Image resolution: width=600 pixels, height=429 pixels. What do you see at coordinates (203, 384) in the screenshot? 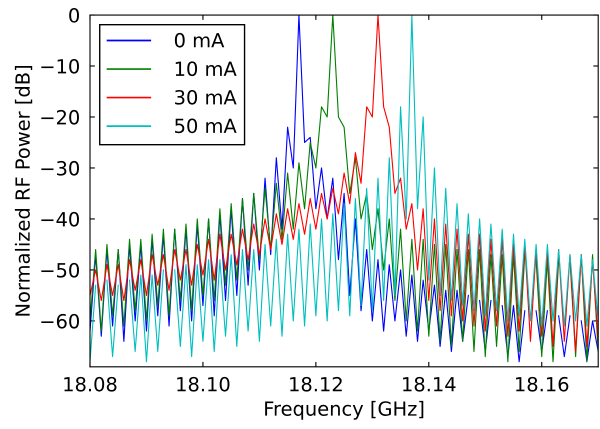
I see `x-tick-label: 18.10` at bounding box center [203, 384].